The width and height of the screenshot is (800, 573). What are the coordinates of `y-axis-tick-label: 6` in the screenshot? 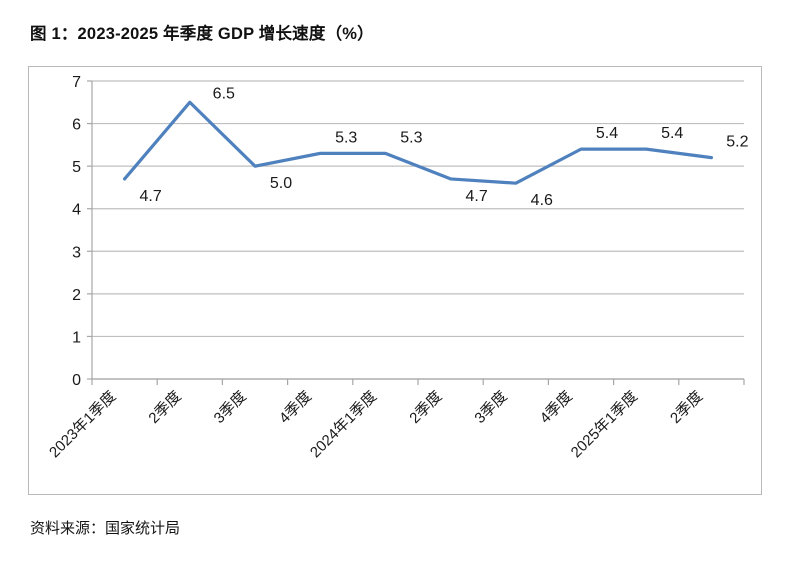 It's located at (76, 125).